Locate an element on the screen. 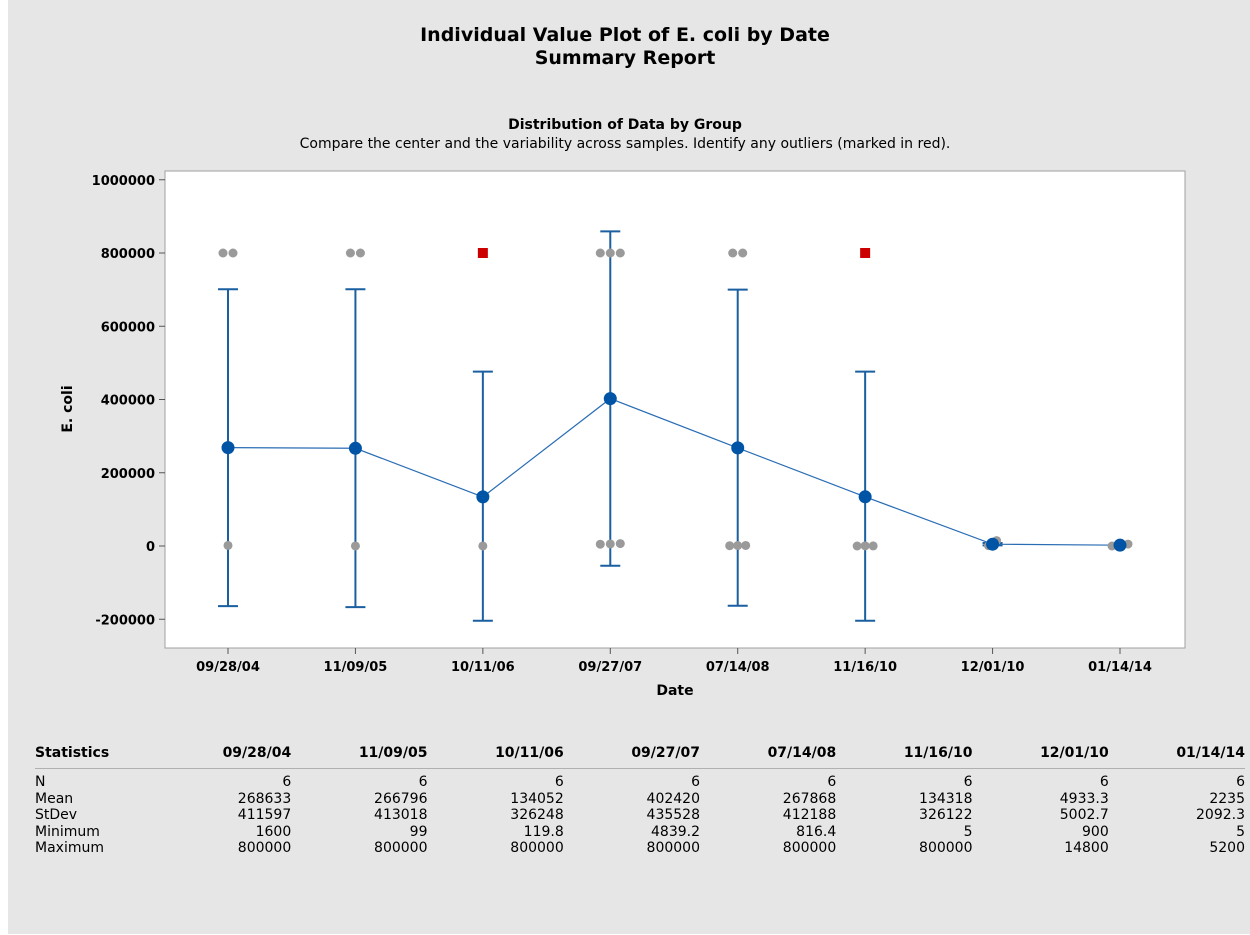 Image resolution: width=1250 pixels, height=935 pixels. y-tick-label: 1000000 is located at coordinates (123, 181).